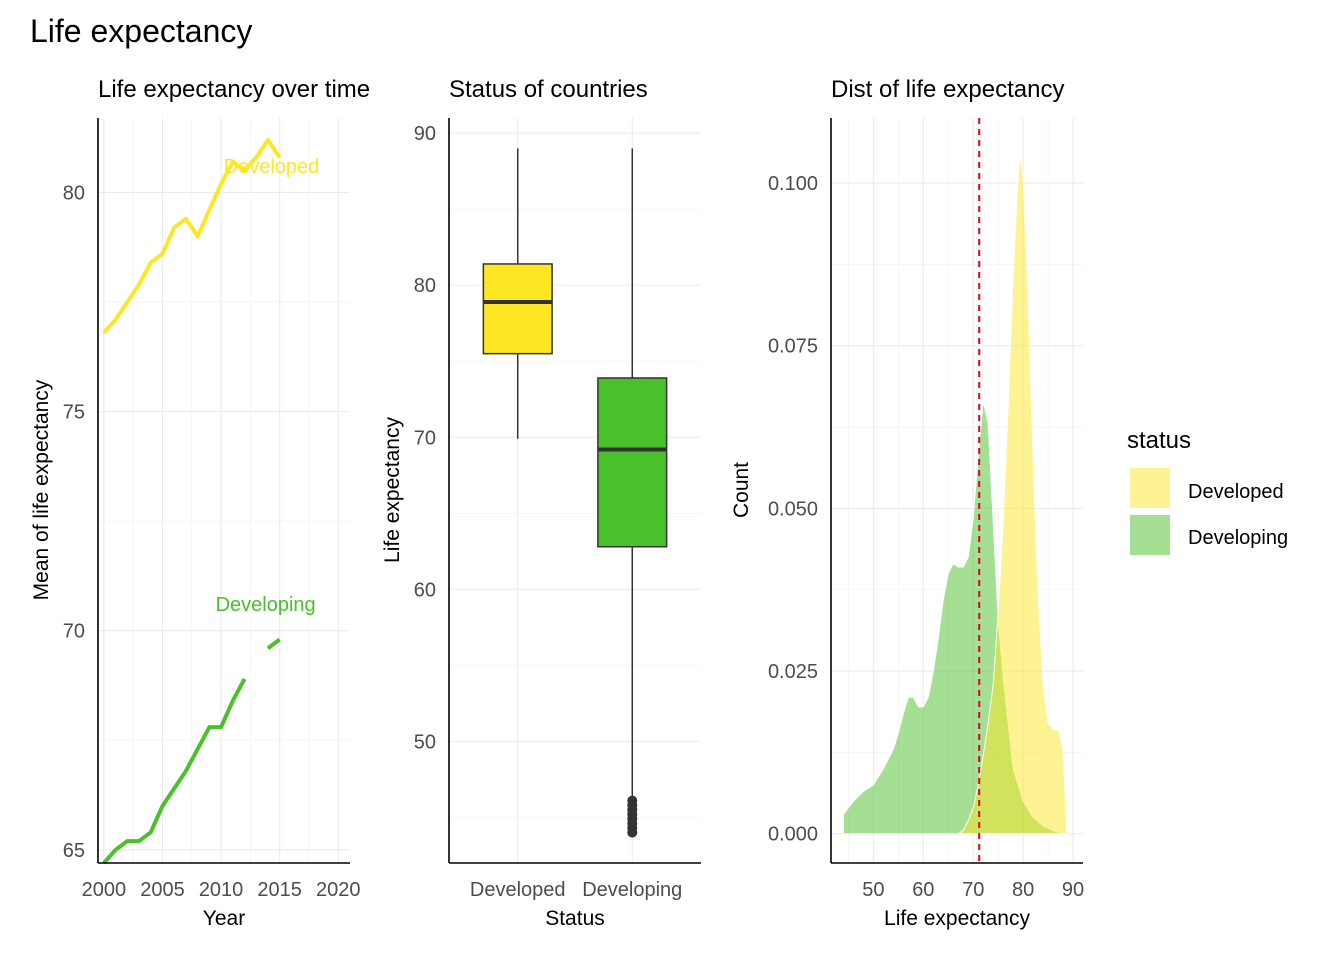 The height and width of the screenshot is (960, 1344). What do you see at coordinates (392, 490) in the screenshot?
I see `box-plot-y-label: Life expectancy` at bounding box center [392, 490].